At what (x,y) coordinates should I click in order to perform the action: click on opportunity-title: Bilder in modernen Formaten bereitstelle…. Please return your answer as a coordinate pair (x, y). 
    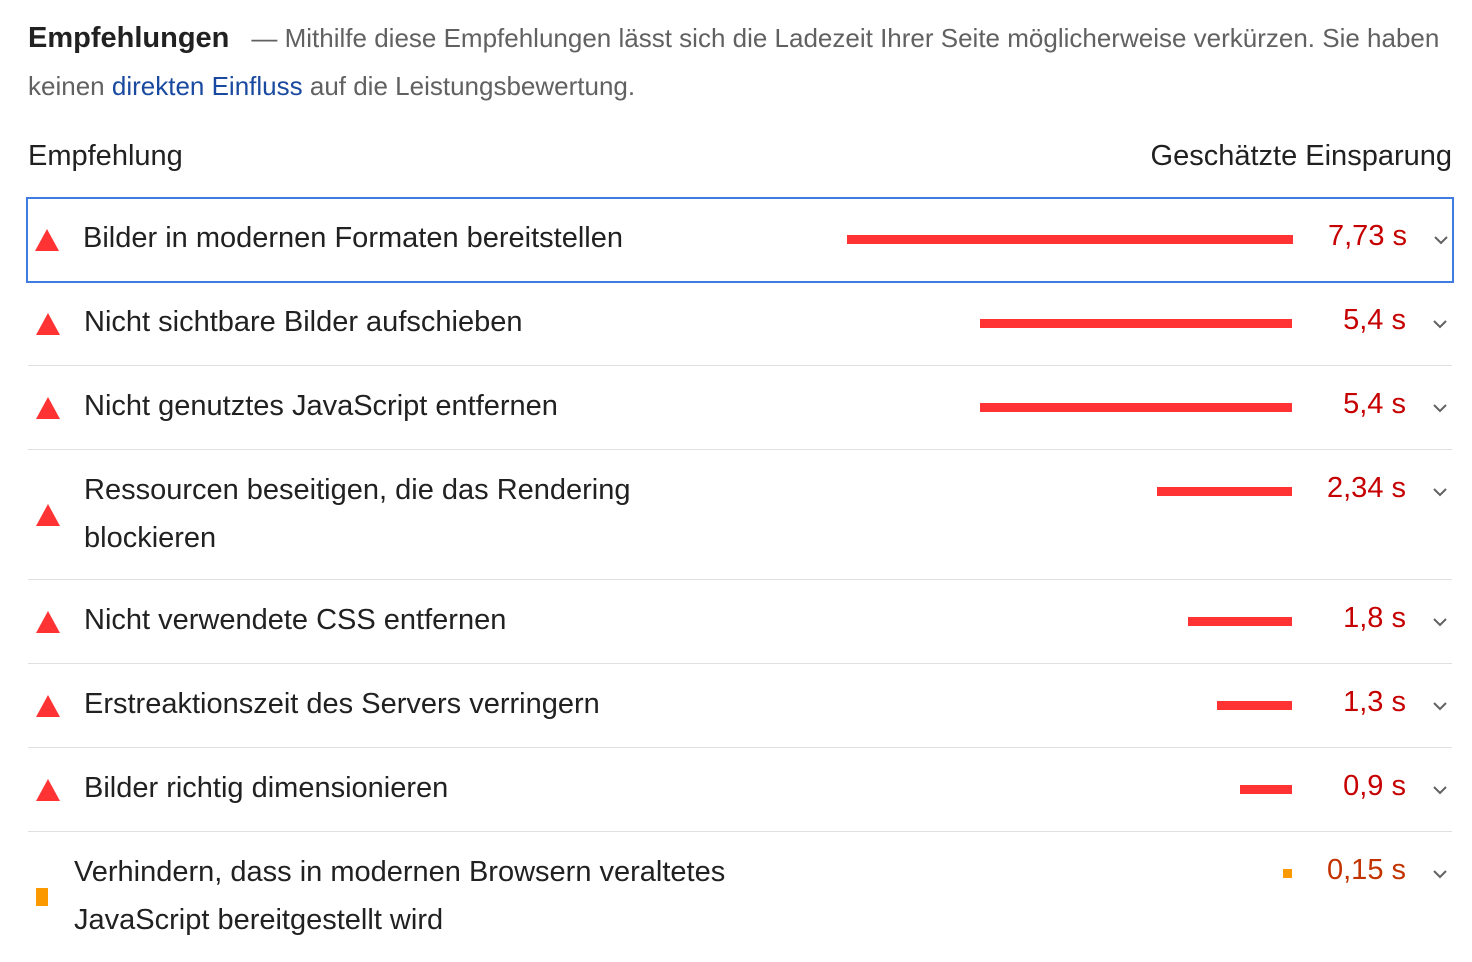
    Looking at the image, I should click on (353, 238).